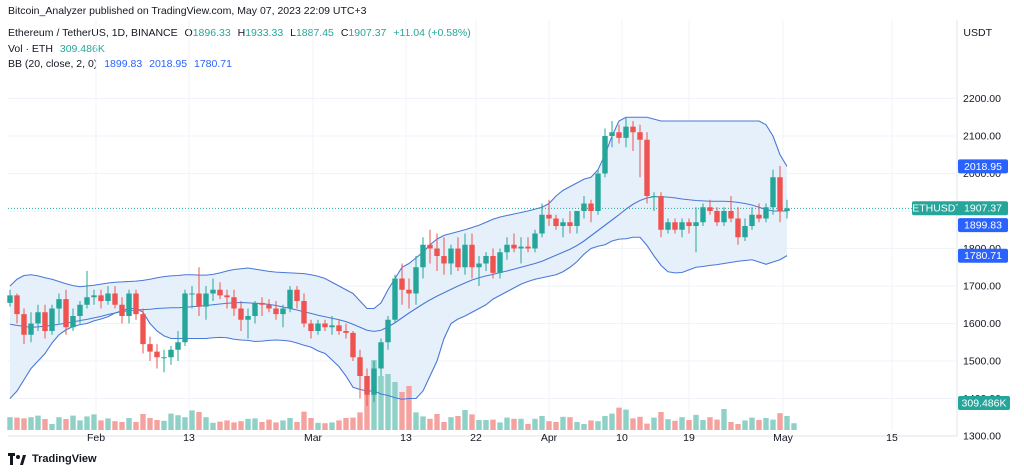 The width and height of the screenshot is (1024, 476). I want to click on volume-legend: Vol · ETH 309.486K, so click(58, 49).